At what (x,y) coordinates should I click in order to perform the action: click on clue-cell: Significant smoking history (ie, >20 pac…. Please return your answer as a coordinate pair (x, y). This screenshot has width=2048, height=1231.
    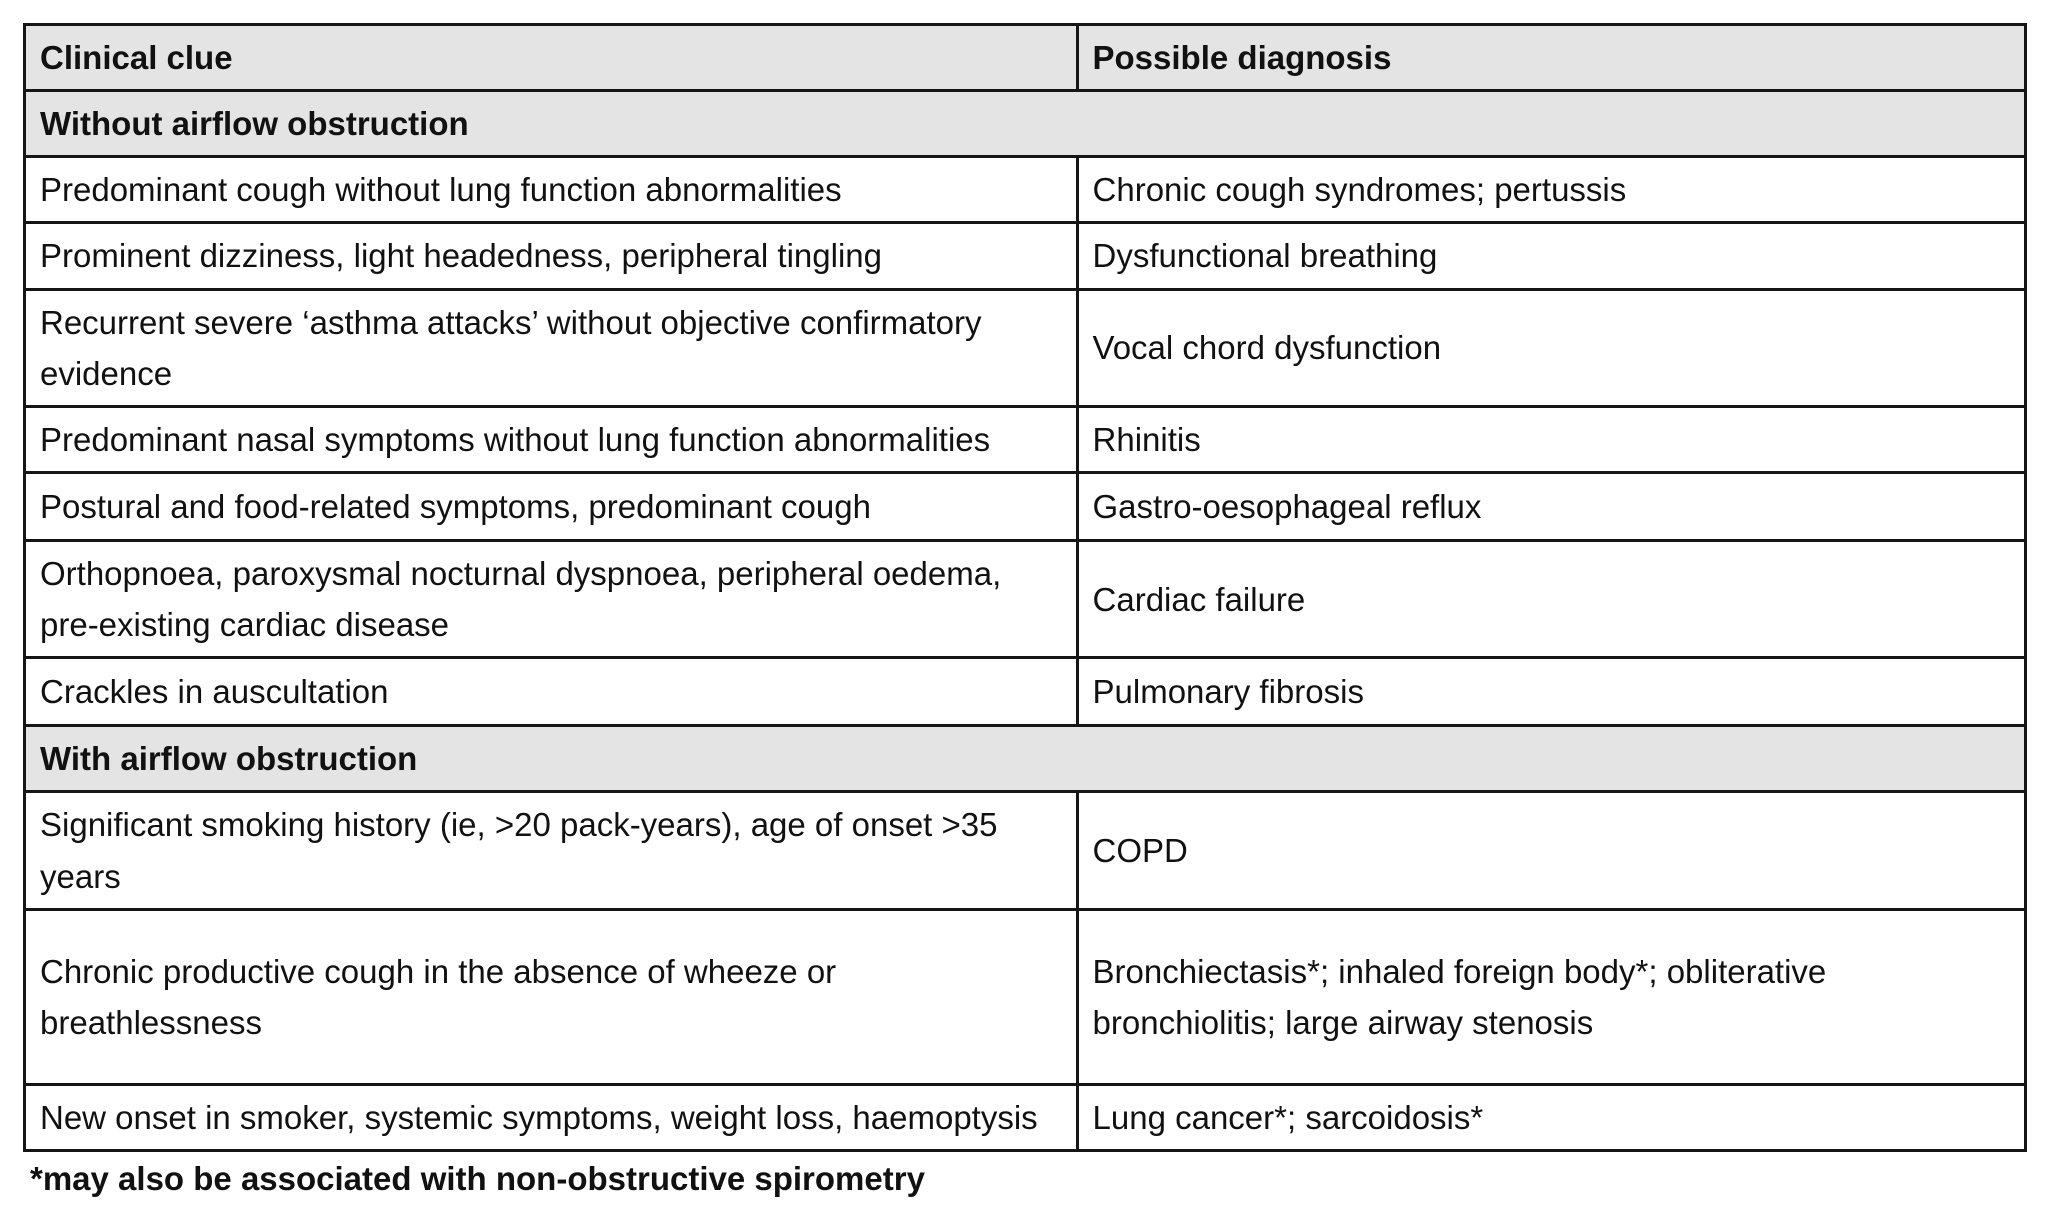
    Looking at the image, I should click on (551, 850).